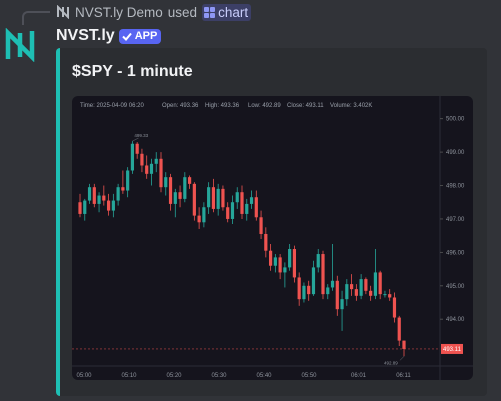 This screenshot has width=501, height=401. I want to click on reply-bot-name: NVST.ly Demo, so click(119, 12).